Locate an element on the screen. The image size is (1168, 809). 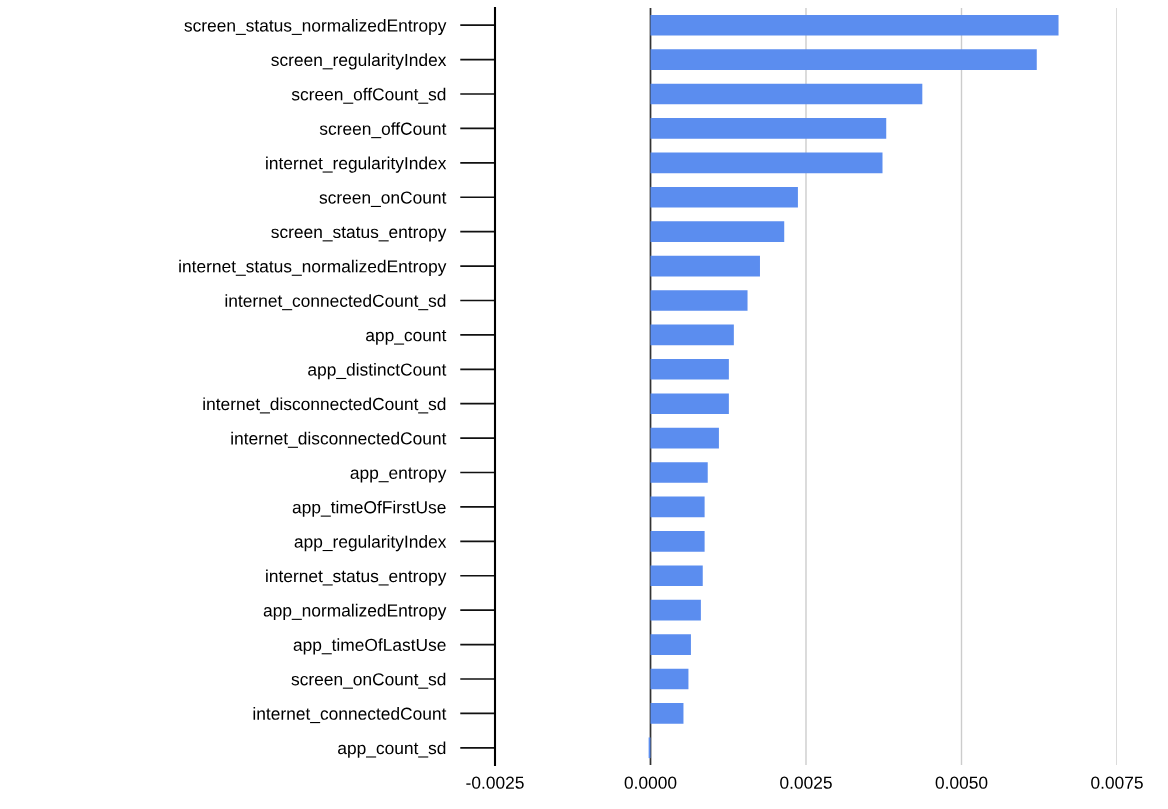
y-tick-label: internet_disconnectedCount_sd is located at coordinates (324, 405).